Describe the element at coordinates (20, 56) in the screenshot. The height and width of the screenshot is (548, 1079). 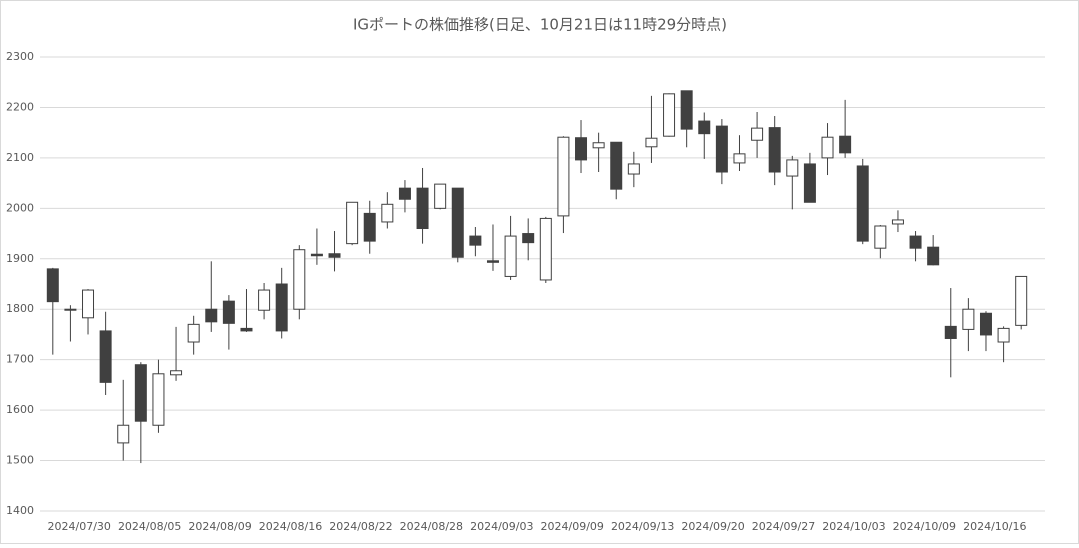
I see `y-tick-label: 2300` at that location.